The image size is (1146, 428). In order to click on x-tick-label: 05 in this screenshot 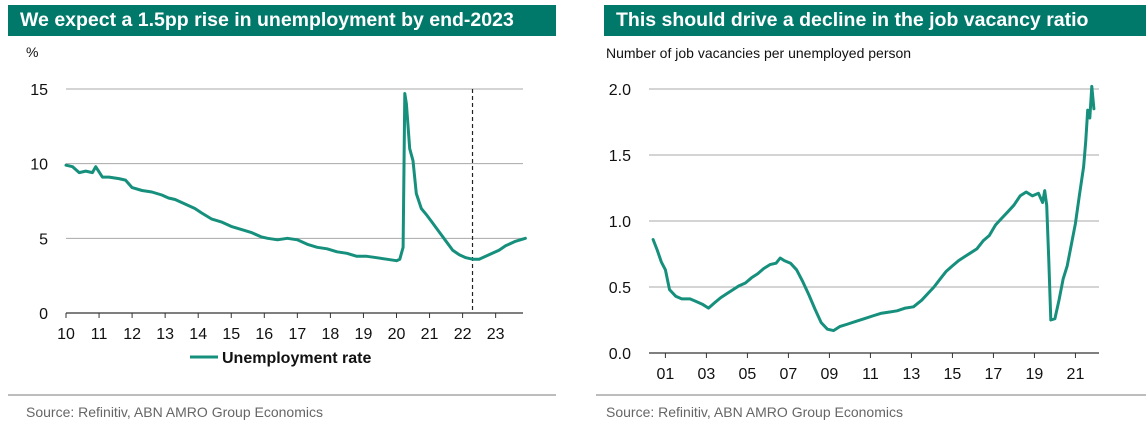, I will do `click(748, 374)`.